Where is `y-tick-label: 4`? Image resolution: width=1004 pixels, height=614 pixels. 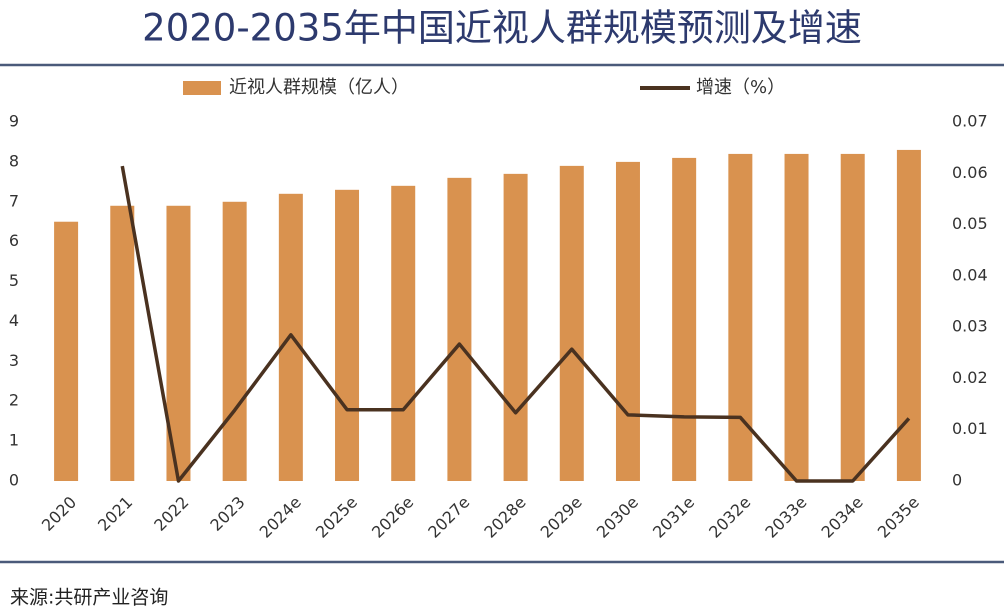 y-tick-label: 4 is located at coordinates (14, 320).